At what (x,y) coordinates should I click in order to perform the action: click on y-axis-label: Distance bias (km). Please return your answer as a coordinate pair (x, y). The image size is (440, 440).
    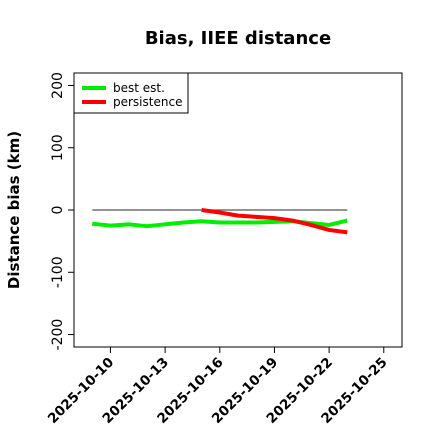
    Looking at the image, I should click on (14, 210).